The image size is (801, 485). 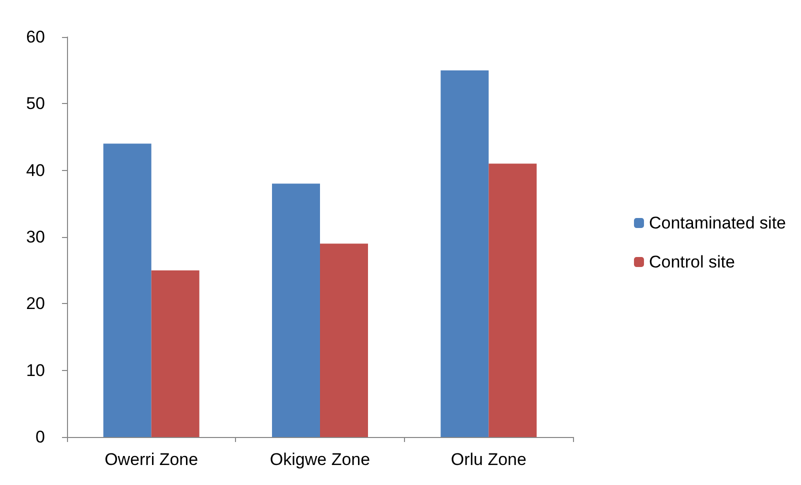 I want to click on legend-label: Contaminated site, so click(x=717, y=223).